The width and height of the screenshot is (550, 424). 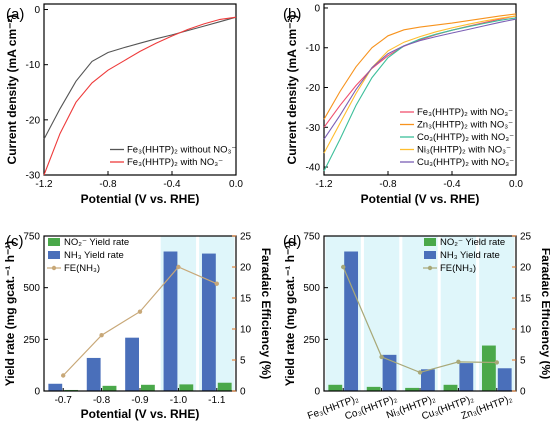 I want to click on y2-tick-label: 25, so click(x=526, y=237).